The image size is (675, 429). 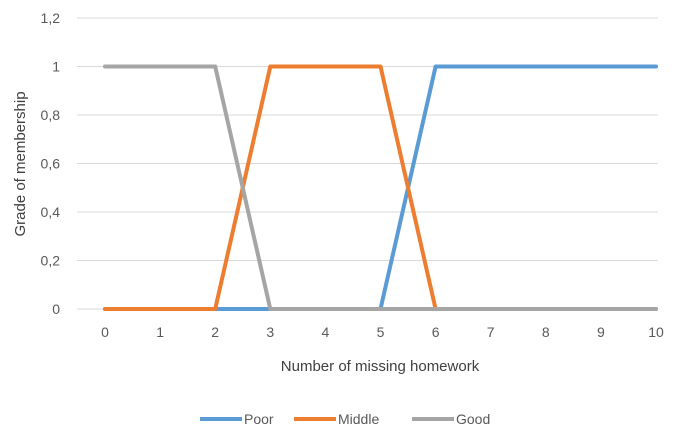 I want to click on x-axis-ticks: 0 1 2 3 4 5 6 7 8 9 10, so click(x=382, y=332).